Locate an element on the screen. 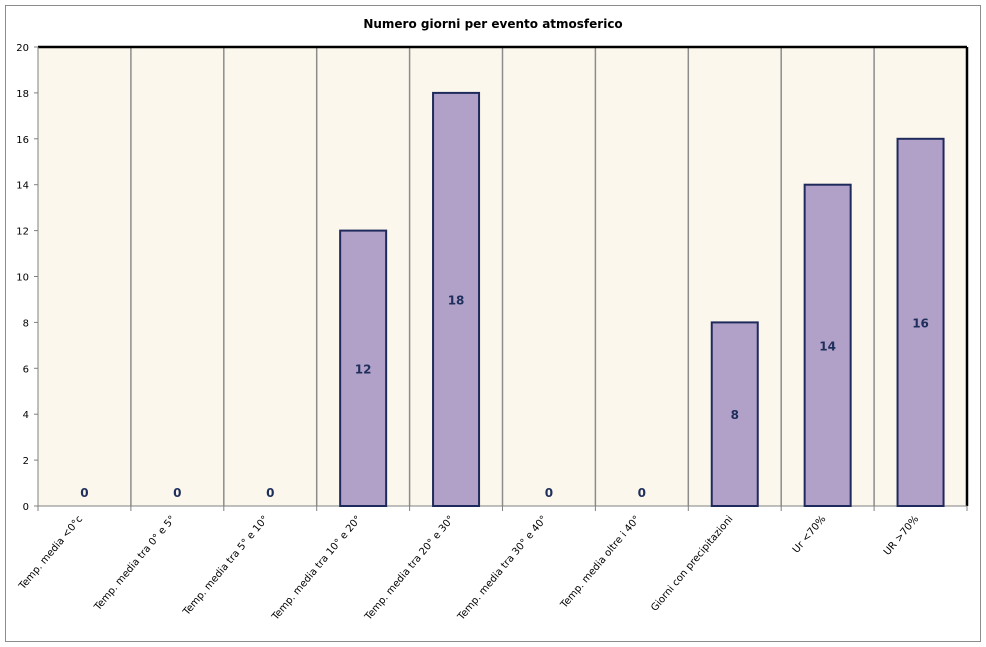 The width and height of the screenshot is (986, 647). y-tick-label: 14 is located at coordinates (22, 186).